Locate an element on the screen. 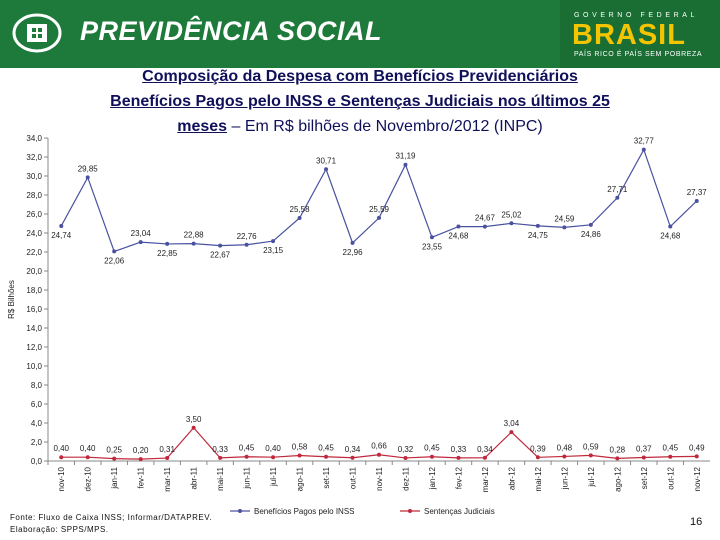  y-tick-label: 2,0 is located at coordinates (37, 442).